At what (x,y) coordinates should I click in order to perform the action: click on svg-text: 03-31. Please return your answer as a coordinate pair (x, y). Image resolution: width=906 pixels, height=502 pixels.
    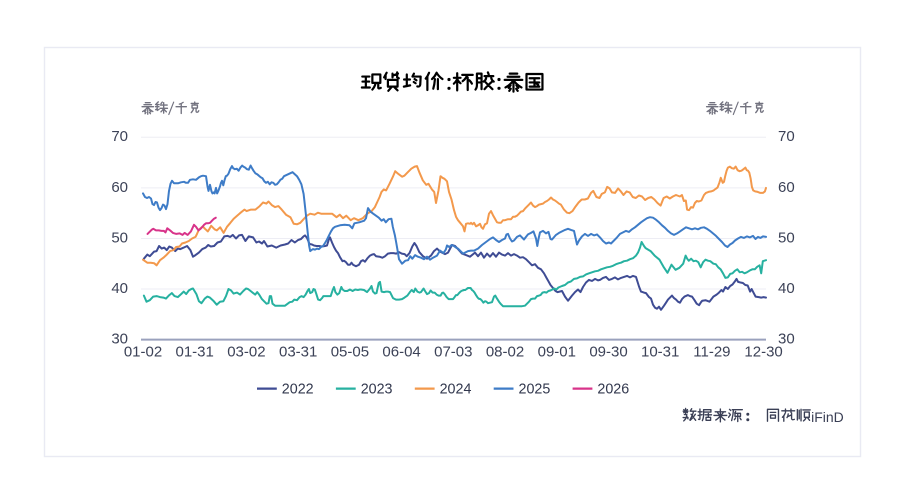
    Looking at the image, I should click on (298, 352).